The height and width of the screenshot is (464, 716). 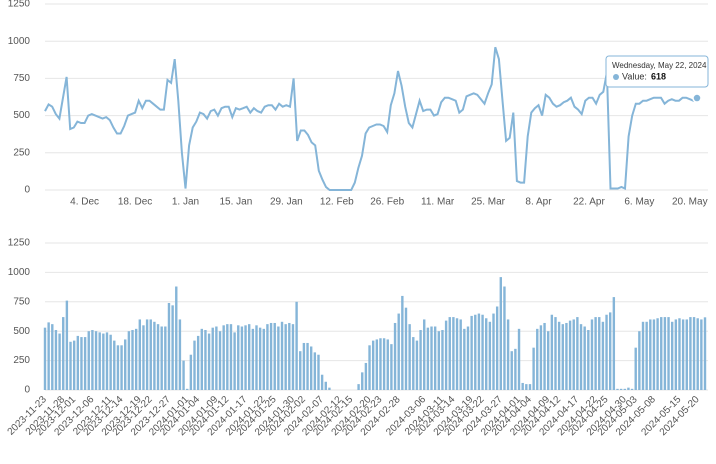 What do you see at coordinates (639, 202) in the screenshot?
I see `x-tick-label: 6. May` at bounding box center [639, 202].